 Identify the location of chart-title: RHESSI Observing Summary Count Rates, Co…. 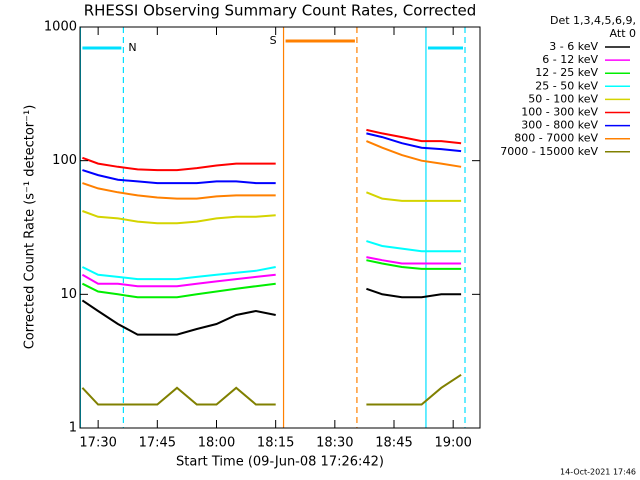
(280, 11).